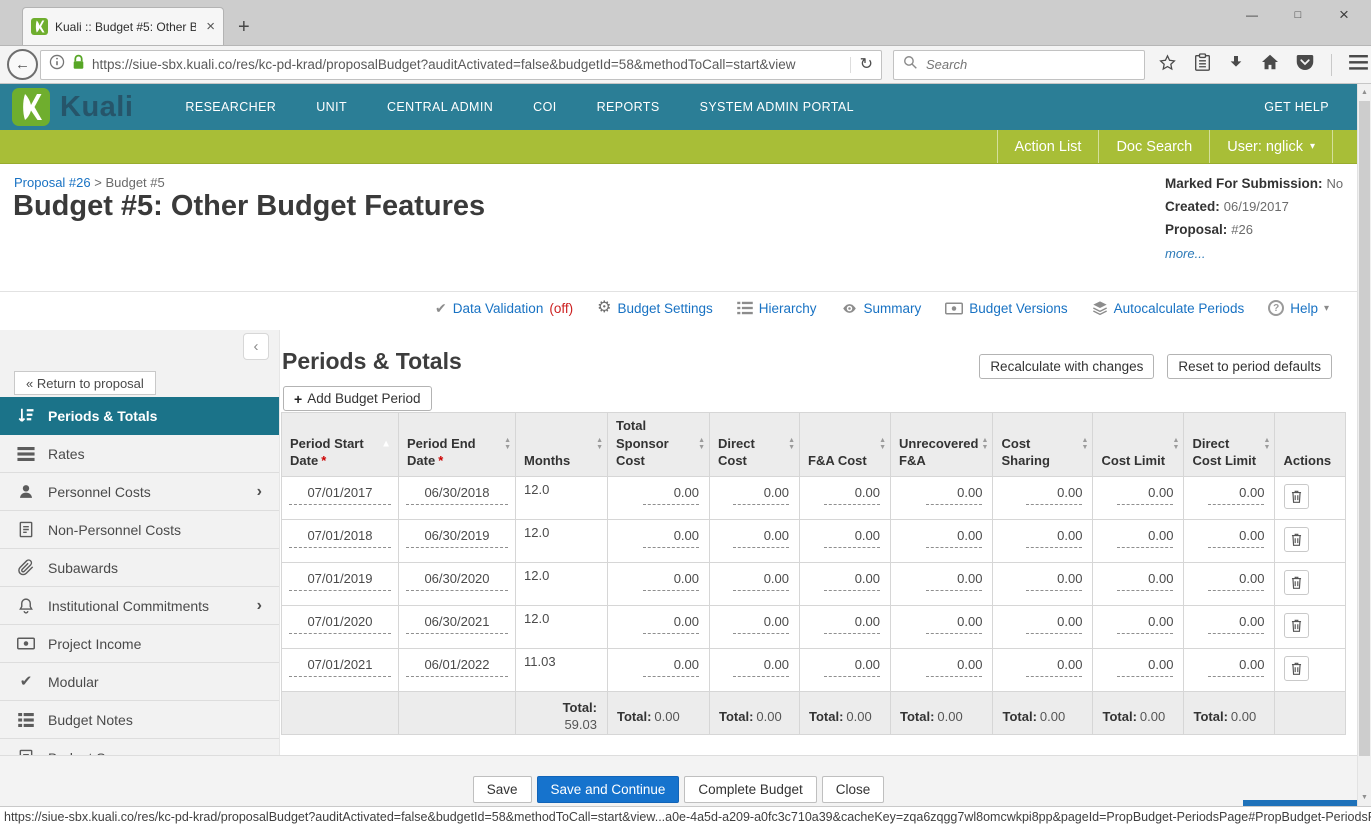 The height and width of the screenshot is (826, 1371). Describe the element at coordinates (1344, 15) in the screenshot. I see `close-window-button: ×` at that location.